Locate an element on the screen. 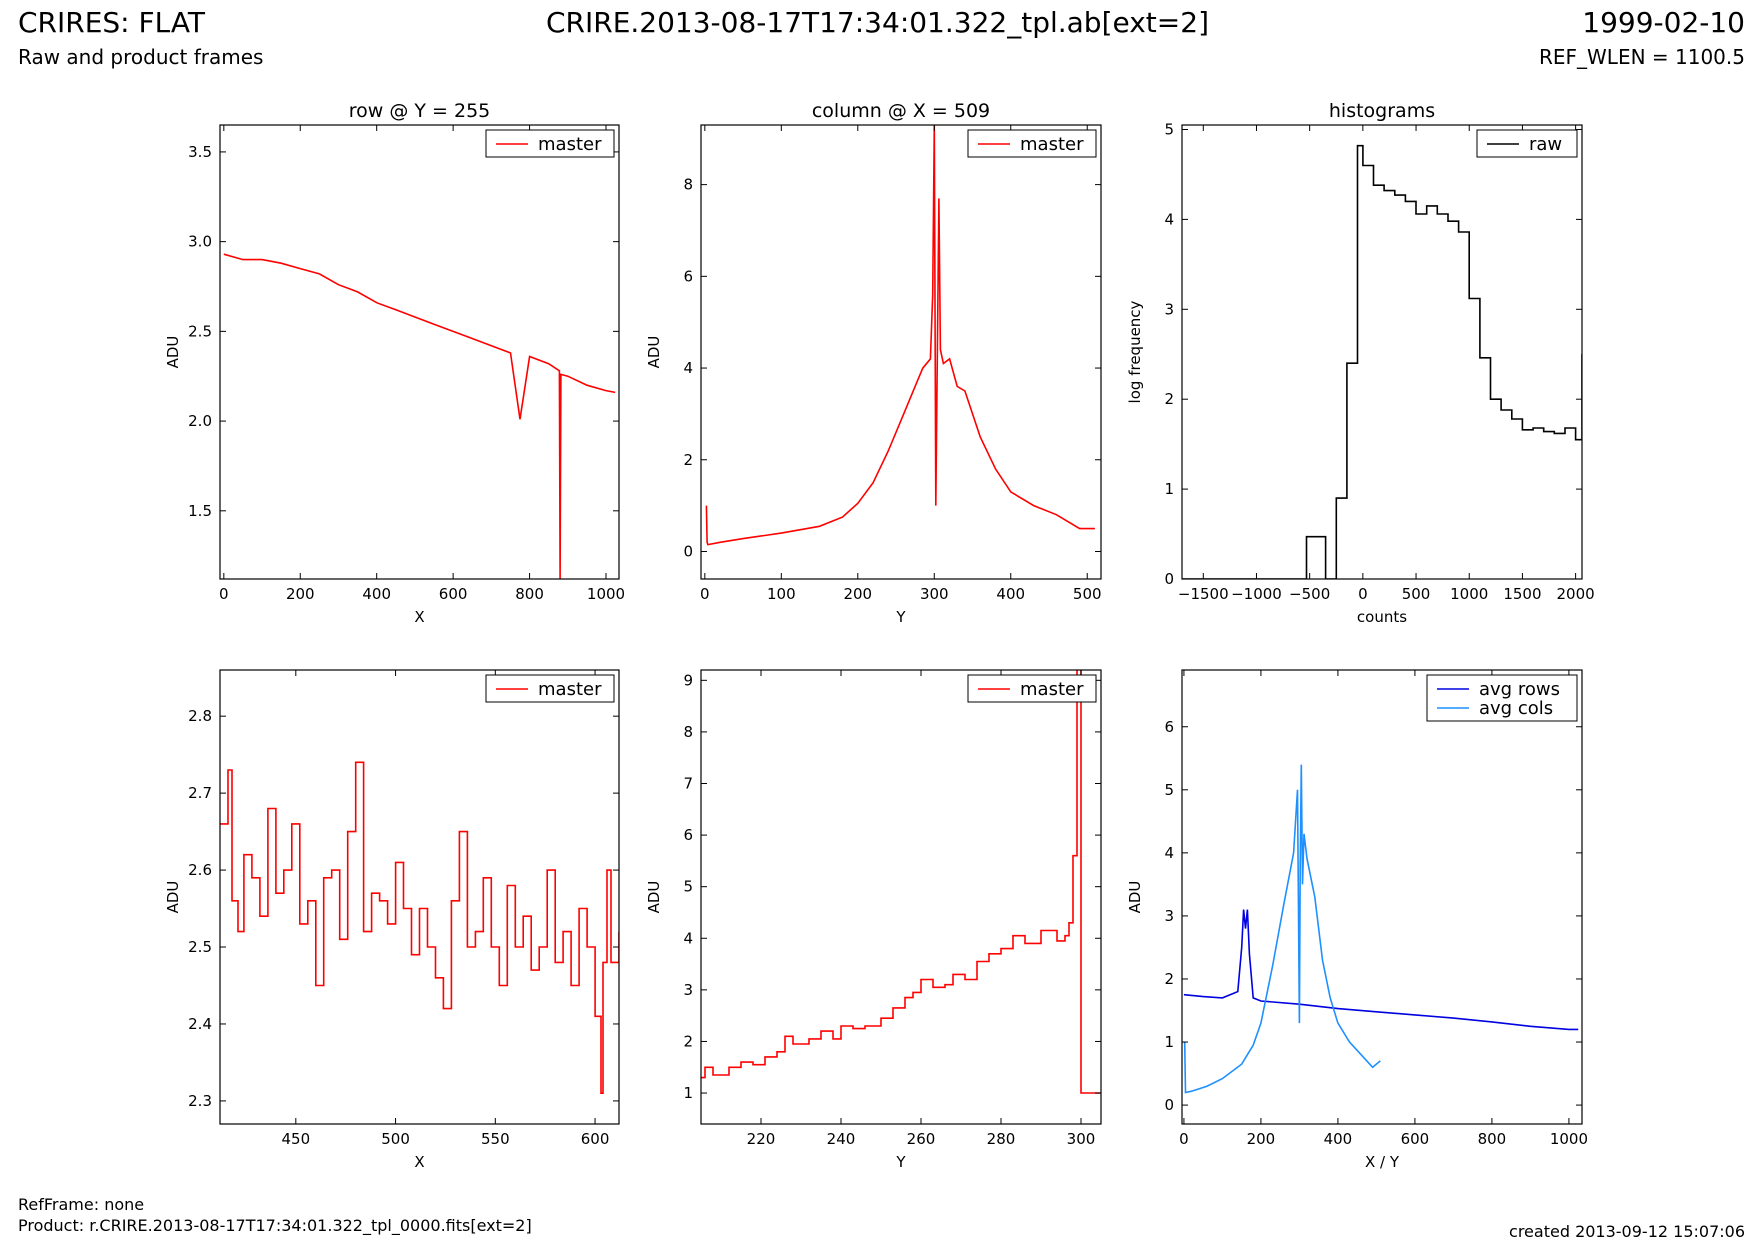  y-tick-label: 2.6 is located at coordinates (200, 870).